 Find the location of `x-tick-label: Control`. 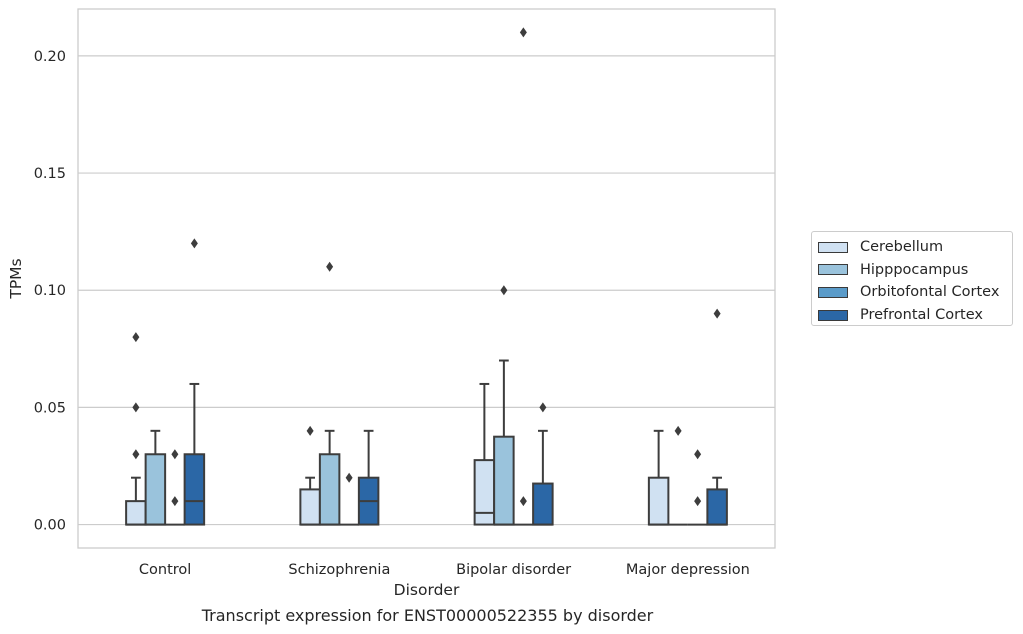

x-tick-label: Control is located at coordinates (165, 570).